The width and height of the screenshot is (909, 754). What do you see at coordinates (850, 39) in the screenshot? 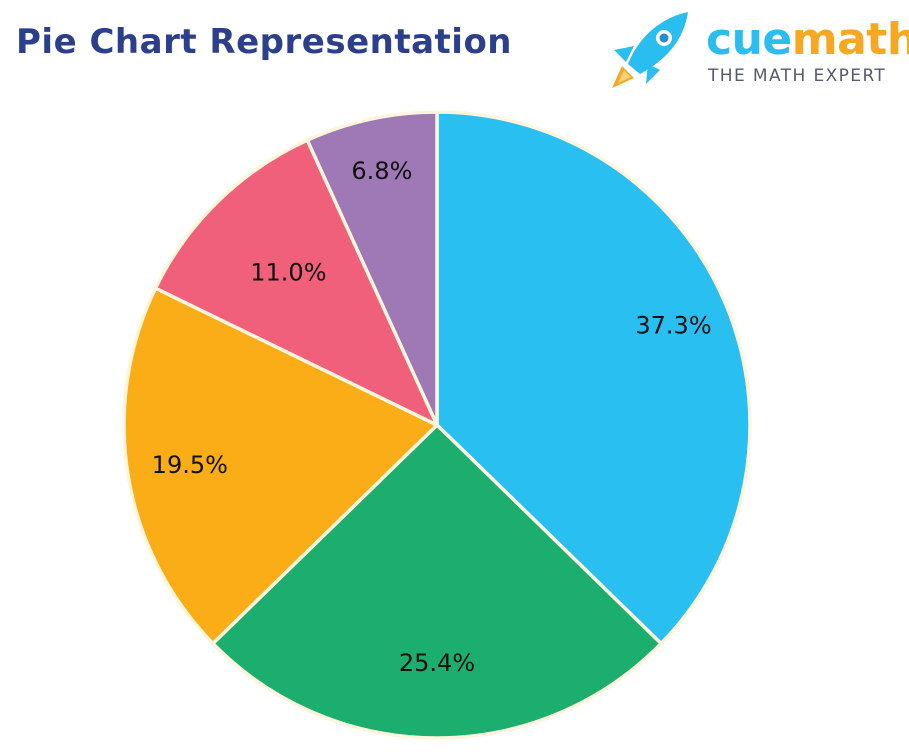
I see `brand-name-math: math` at bounding box center [850, 39].